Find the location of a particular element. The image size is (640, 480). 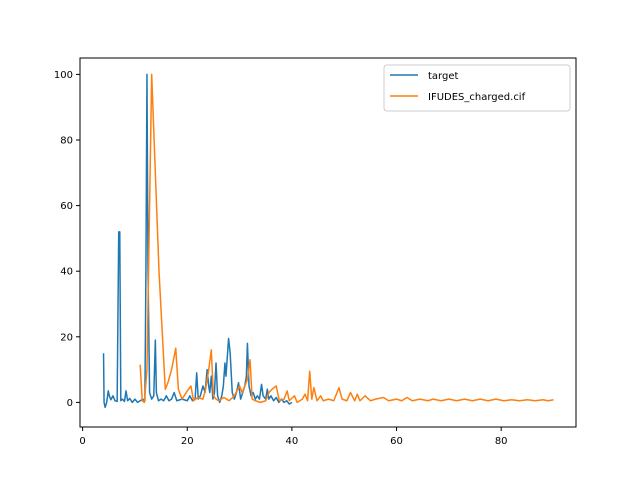

legend-box is located at coordinates (477, 88).